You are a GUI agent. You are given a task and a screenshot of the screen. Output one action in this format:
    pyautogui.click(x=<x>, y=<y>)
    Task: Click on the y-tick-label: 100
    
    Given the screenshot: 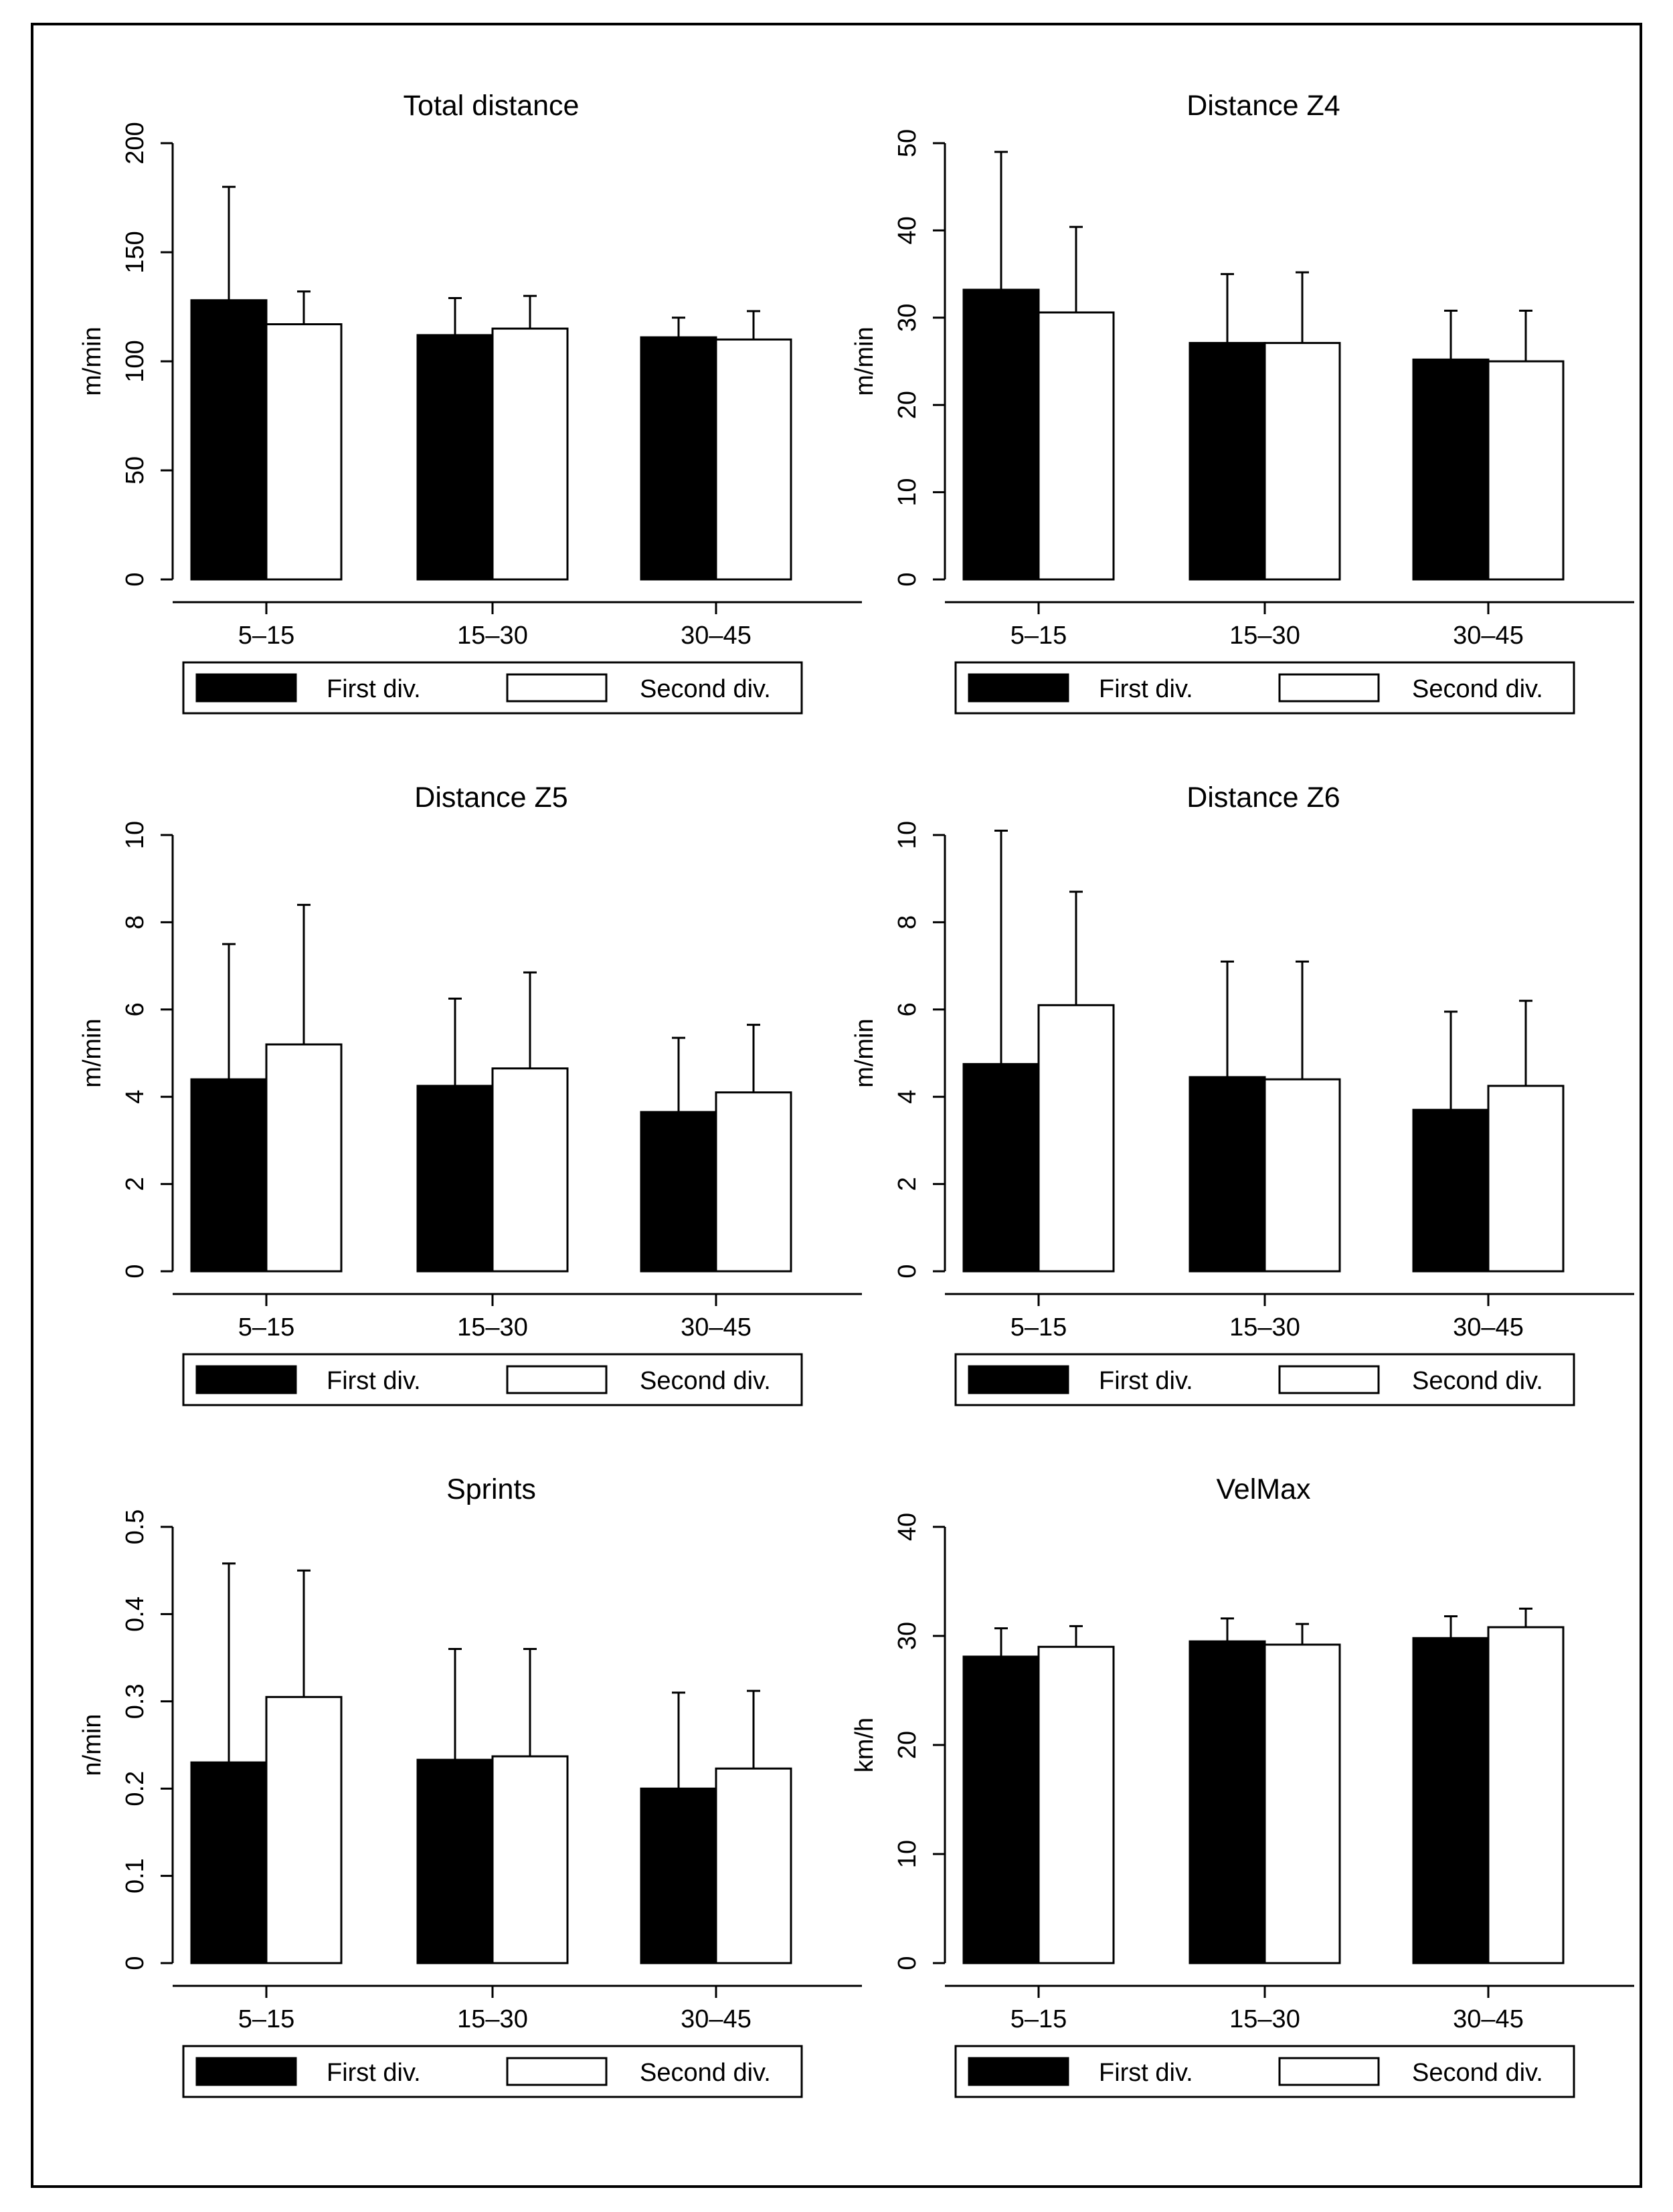 What is the action you would take?
    pyautogui.click(x=135, y=361)
    